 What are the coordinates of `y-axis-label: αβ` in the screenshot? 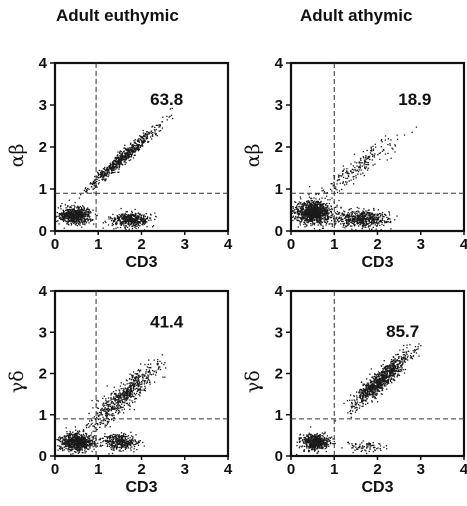 It's located at (17, 155).